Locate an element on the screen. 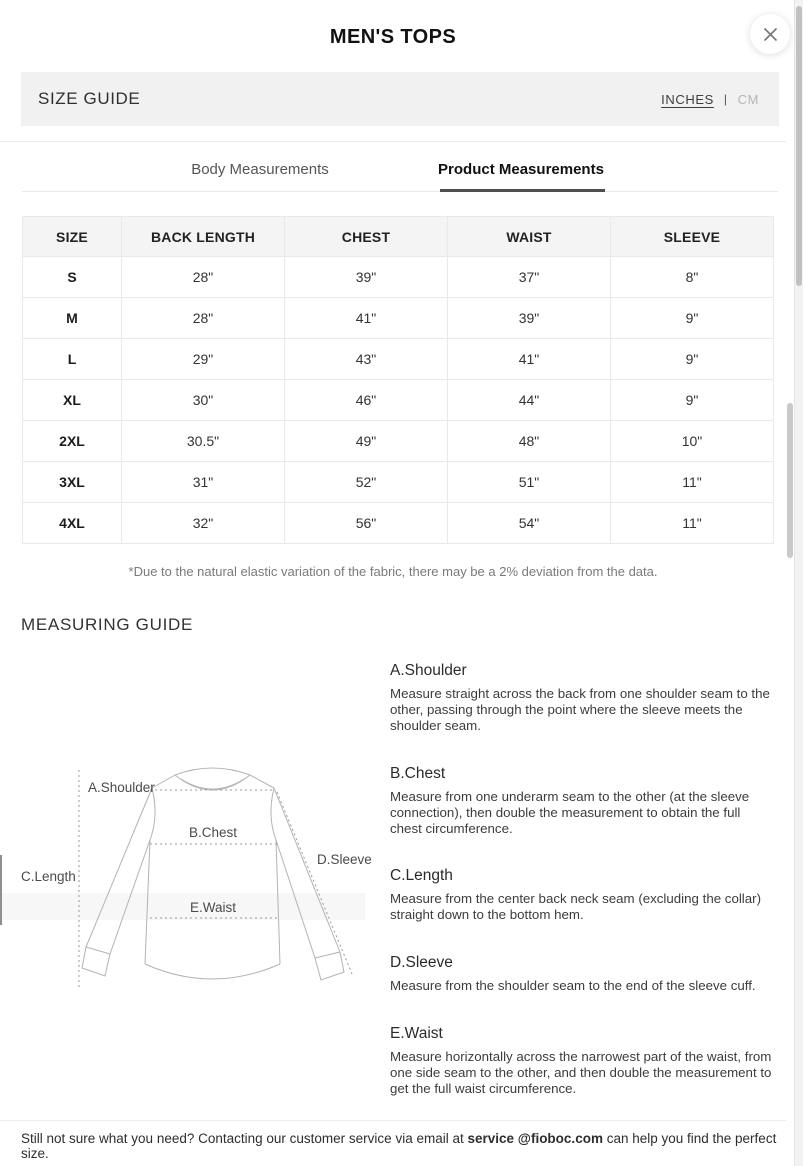  unit-toggle: INCHES | CM is located at coordinates (710, 99).